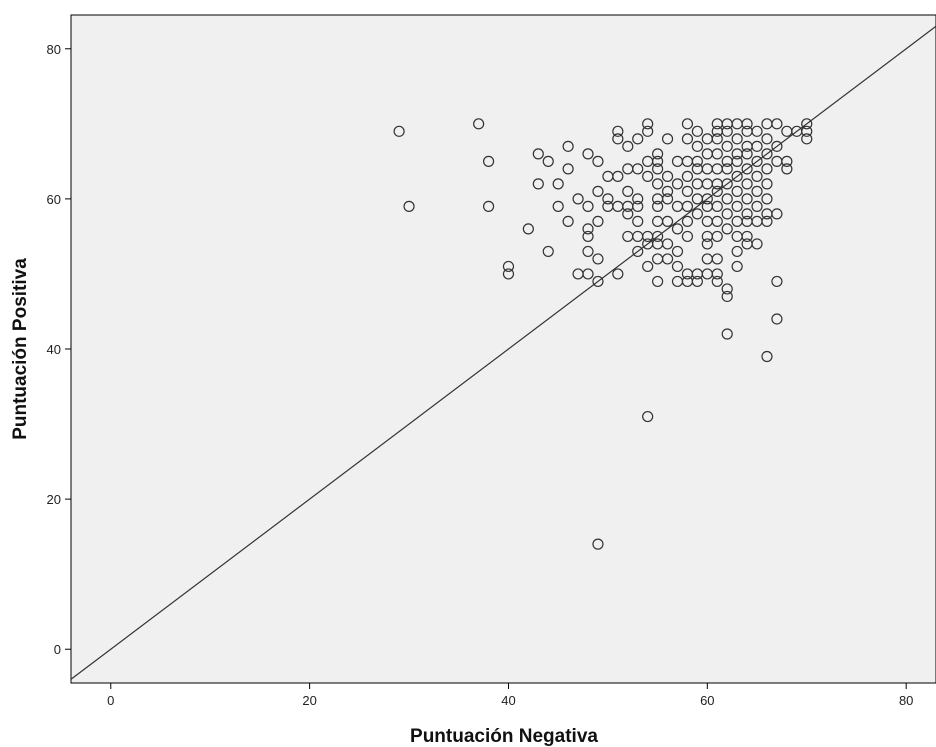  What do you see at coordinates (110, 700) in the screenshot?
I see `x-tick-label: 0` at bounding box center [110, 700].